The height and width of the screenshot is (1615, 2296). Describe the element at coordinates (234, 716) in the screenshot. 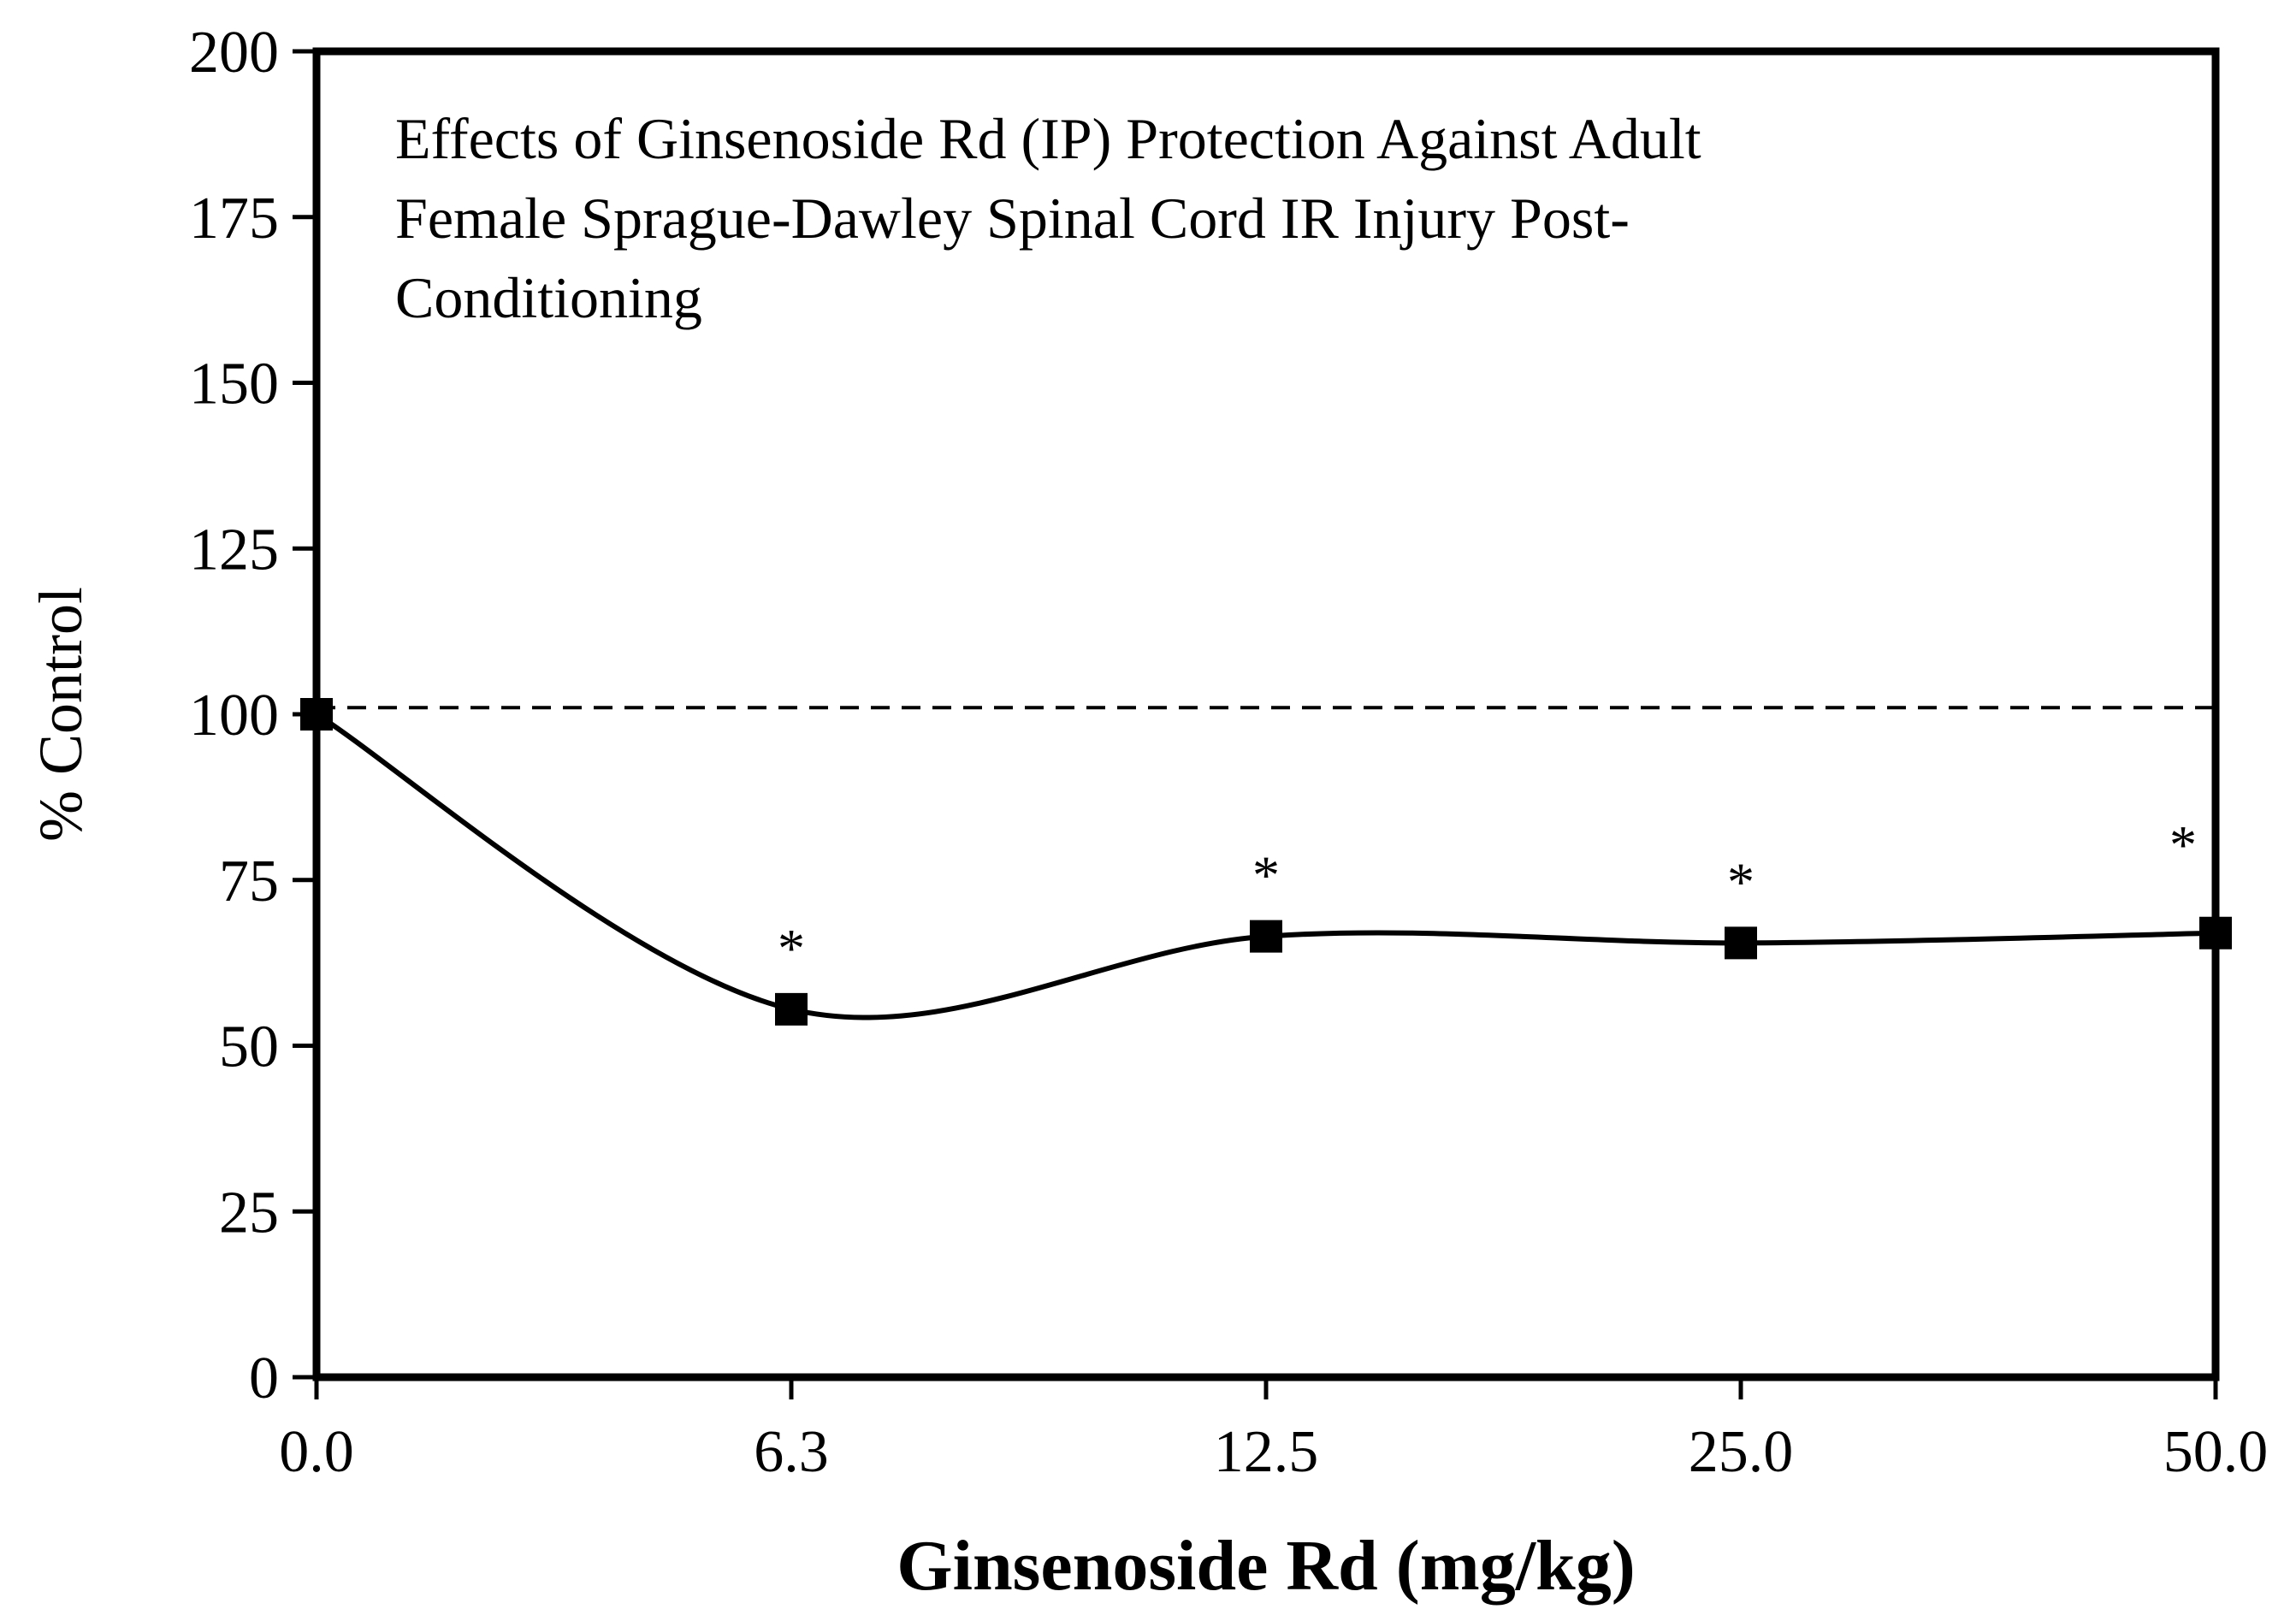

I see `y-tick-label-100: 100` at that location.